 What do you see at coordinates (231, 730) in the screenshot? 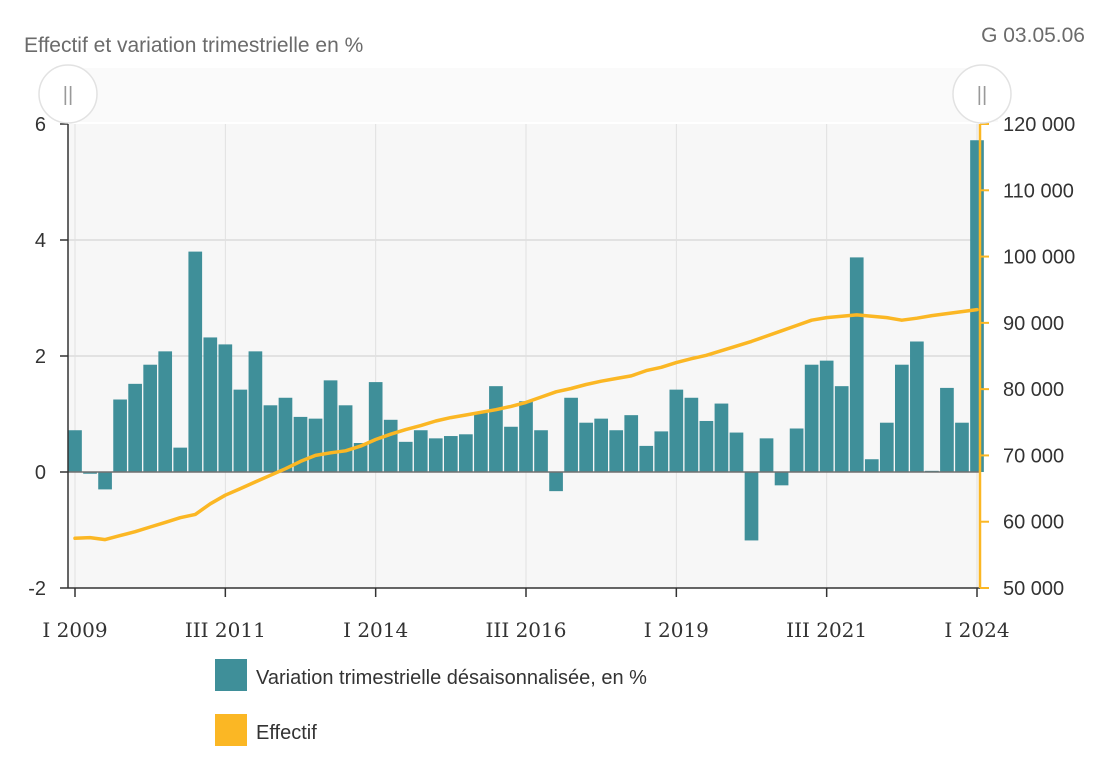
I see `legend-swatch-line` at bounding box center [231, 730].